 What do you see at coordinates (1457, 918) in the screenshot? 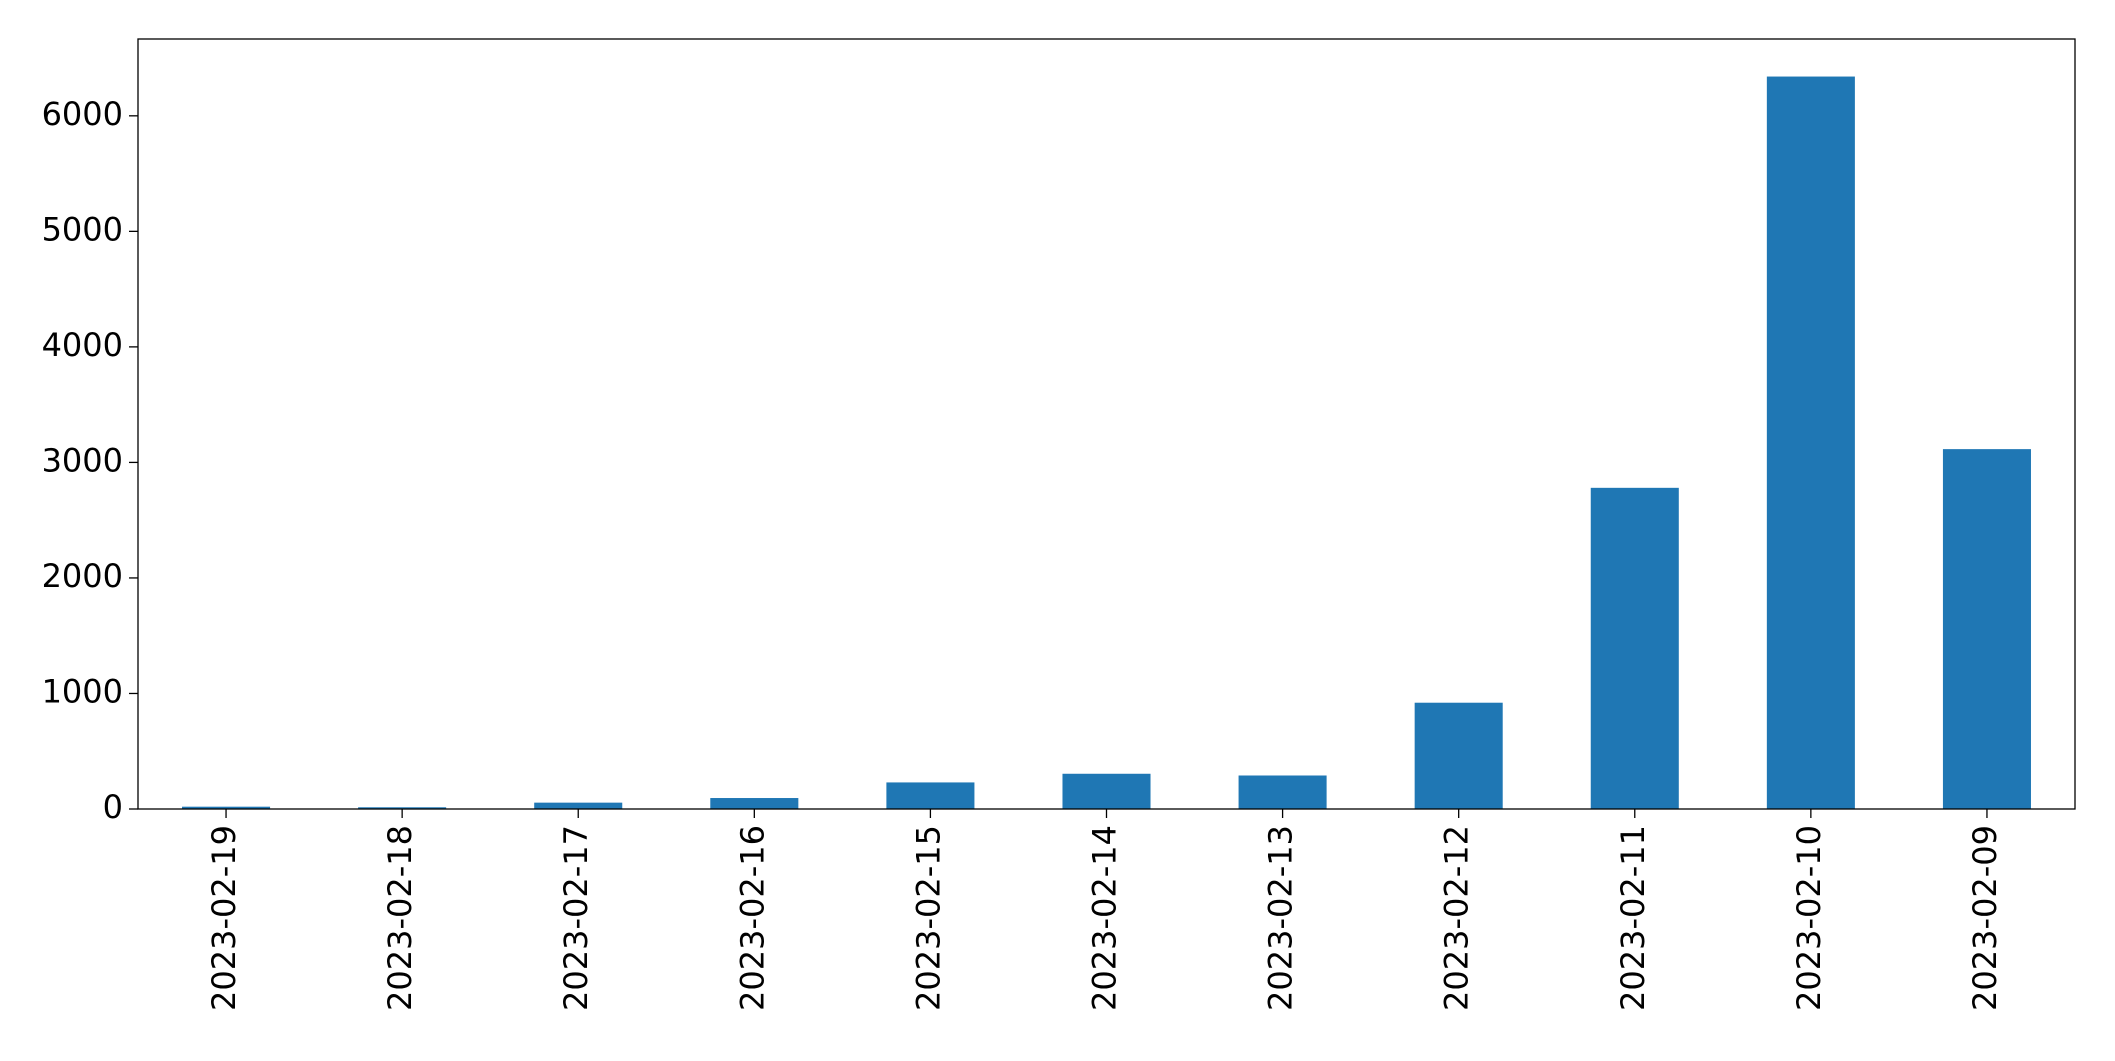
I see `x-tick-label: 2023-02-12` at bounding box center [1457, 918].